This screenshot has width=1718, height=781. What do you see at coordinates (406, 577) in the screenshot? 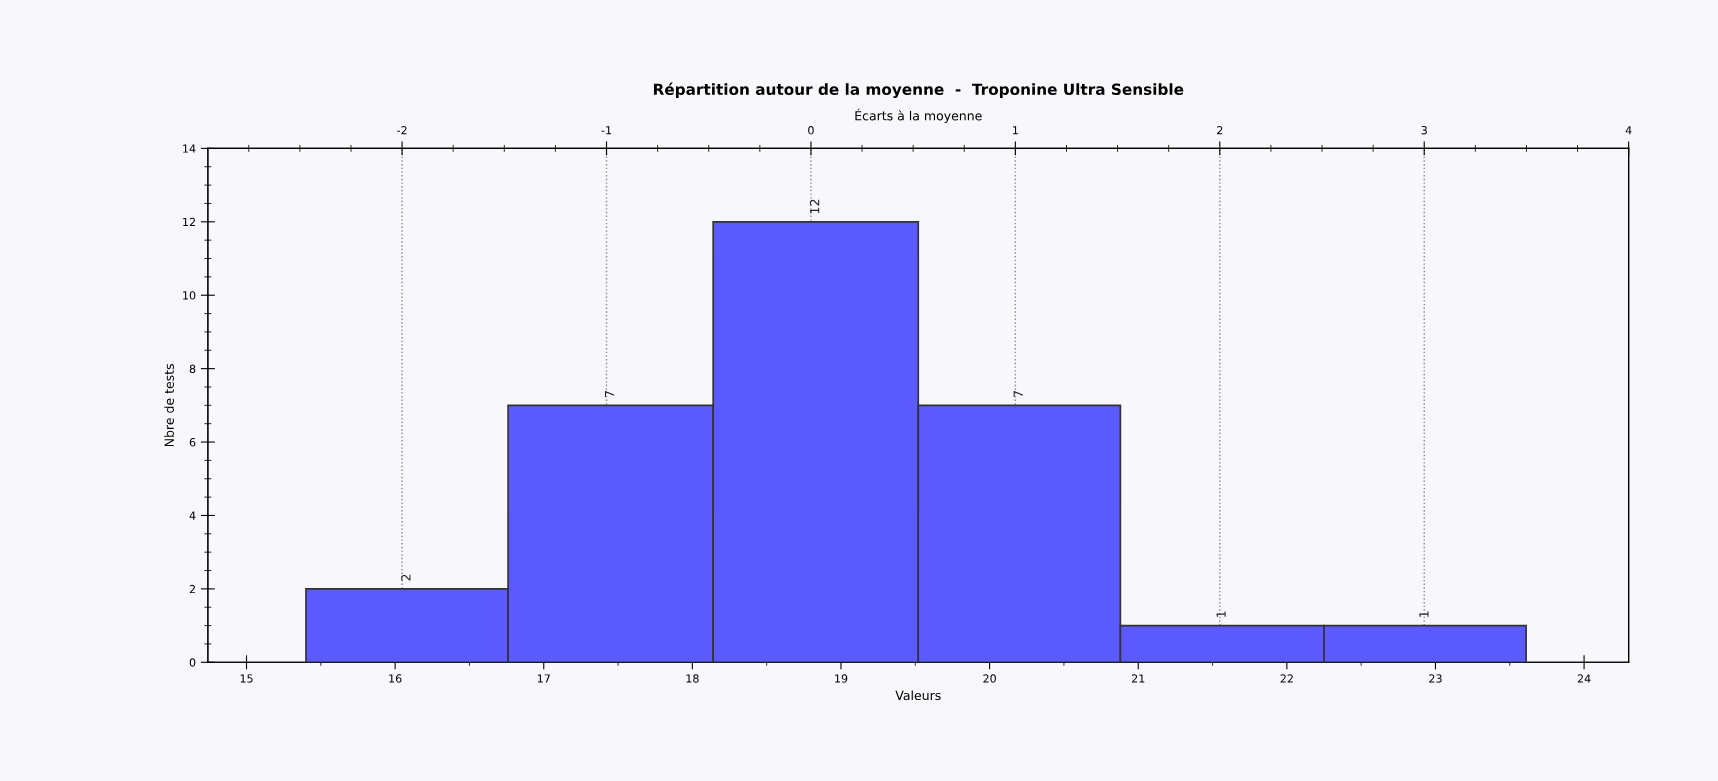
I see `data-label: 2` at bounding box center [406, 577].